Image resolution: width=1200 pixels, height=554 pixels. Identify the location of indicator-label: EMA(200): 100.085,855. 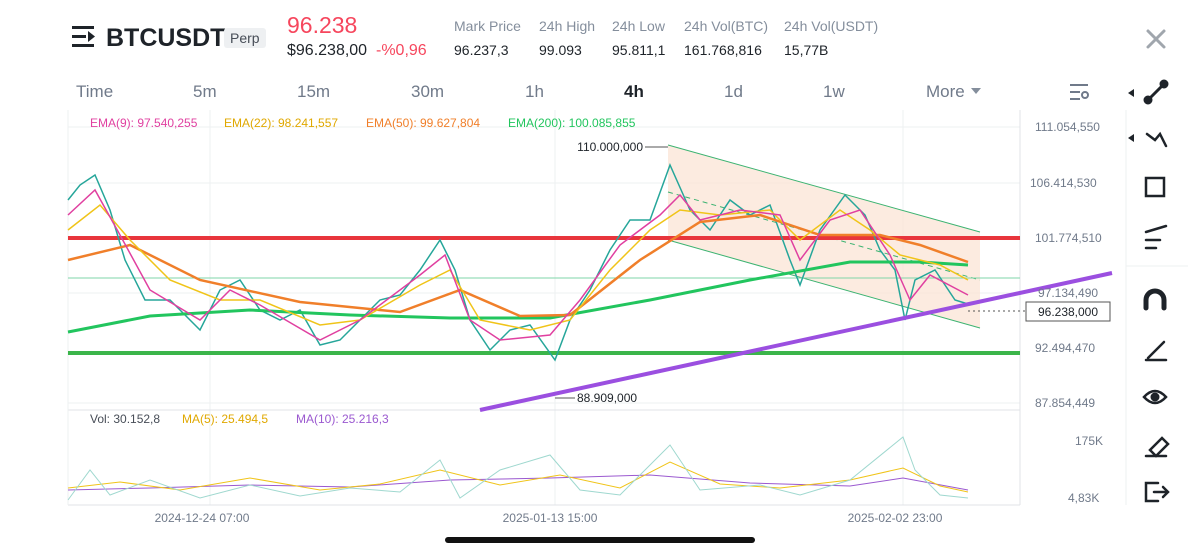
(572, 123).